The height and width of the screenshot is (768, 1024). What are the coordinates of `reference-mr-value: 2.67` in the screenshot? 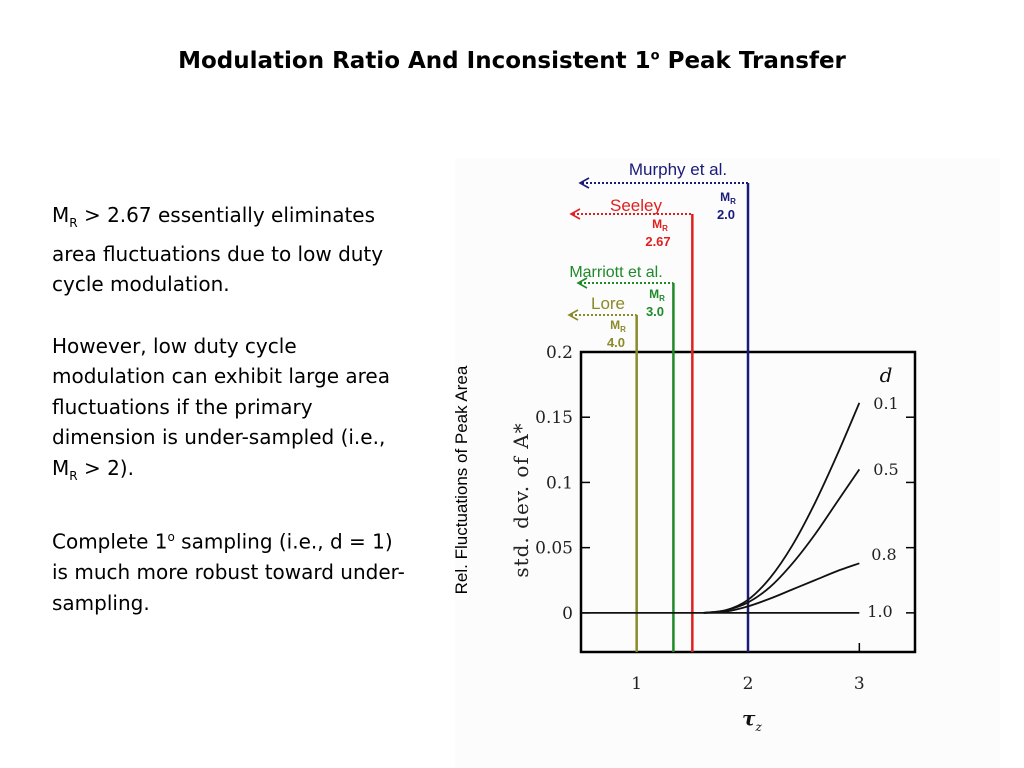 It's located at (657, 241).